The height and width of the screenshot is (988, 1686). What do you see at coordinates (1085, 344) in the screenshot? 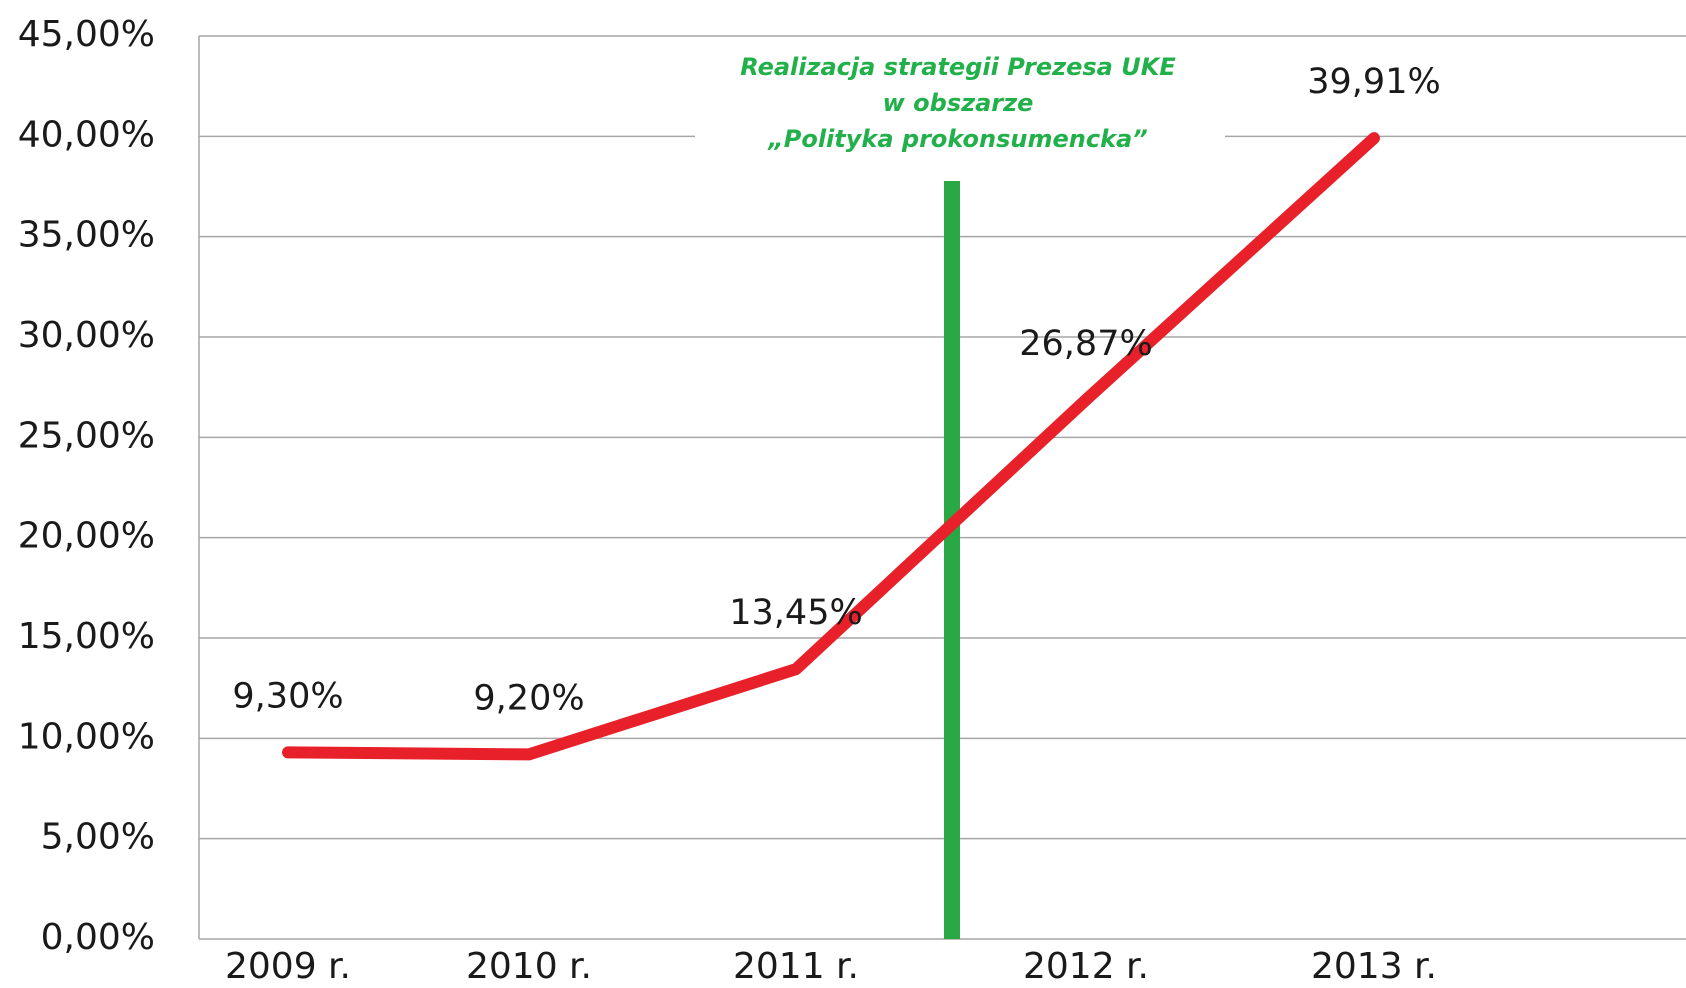
I see `data-label: 26,87%` at bounding box center [1085, 344].